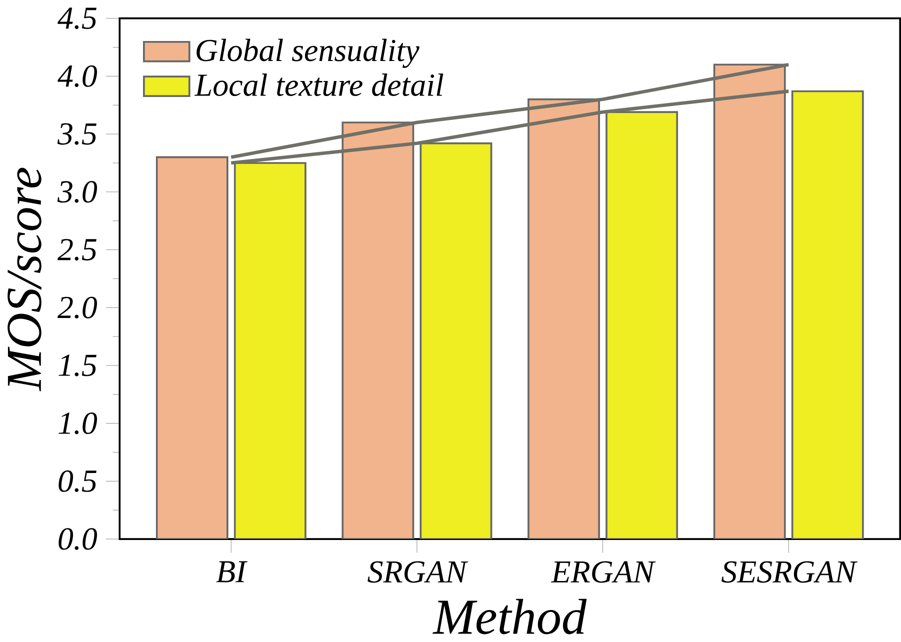  What do you see at coordinates (308, 53) in the screenshot?
I see `legend-label: Global sensuality` at bounding box center [308, 53].